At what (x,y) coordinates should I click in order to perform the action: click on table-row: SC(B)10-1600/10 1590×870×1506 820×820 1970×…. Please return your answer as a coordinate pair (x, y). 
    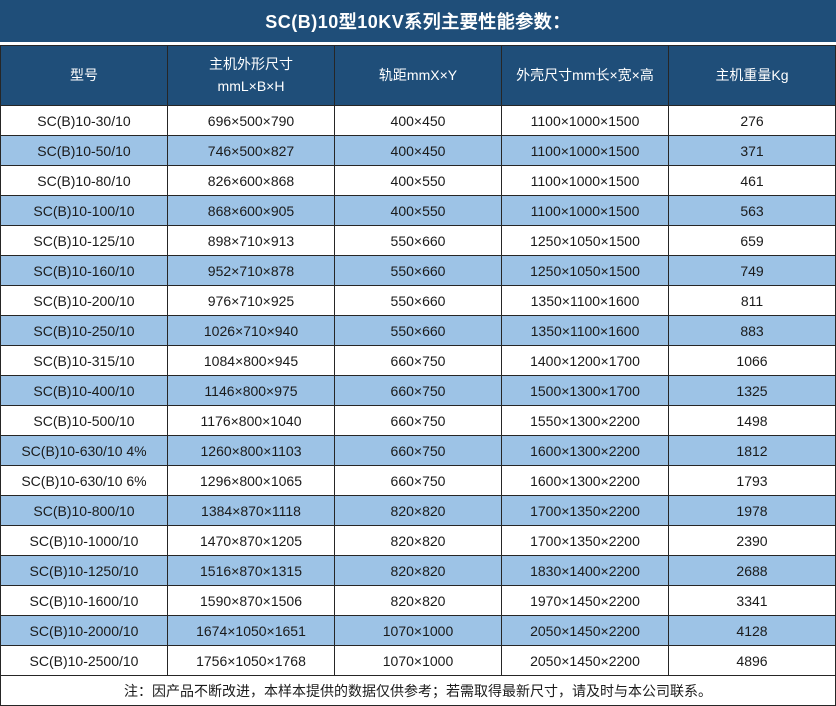
    Looking at the image, I should click on (418, 600).